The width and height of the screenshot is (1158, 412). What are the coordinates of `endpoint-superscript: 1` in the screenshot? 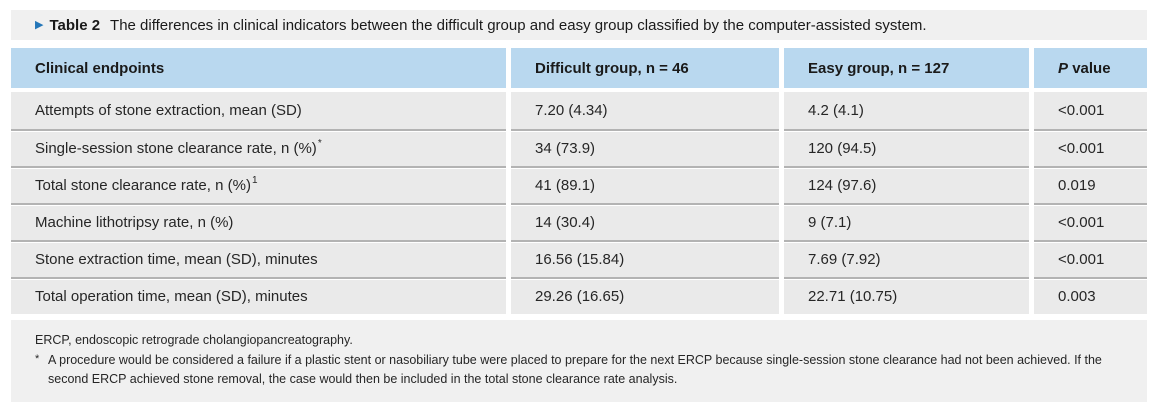 It's located at (254, 180).